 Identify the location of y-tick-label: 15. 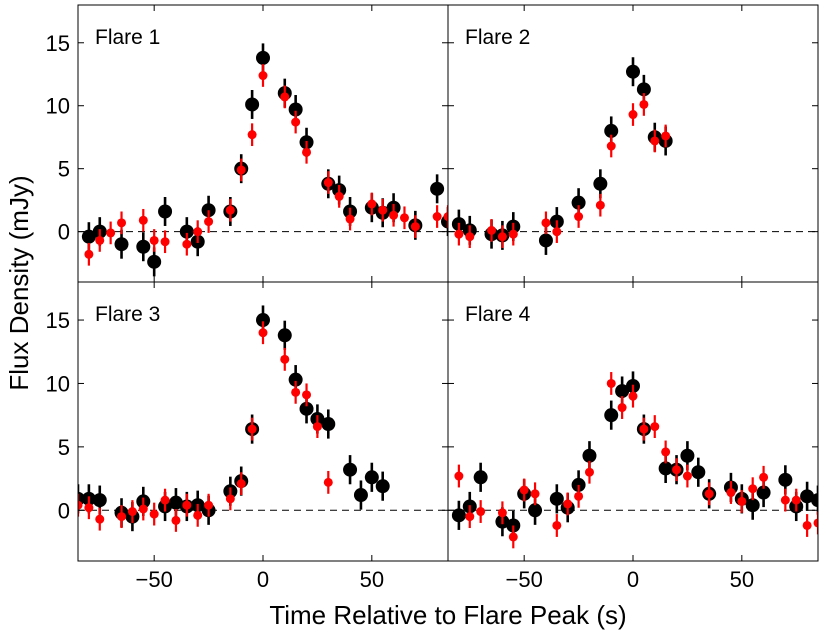
(58, 43).